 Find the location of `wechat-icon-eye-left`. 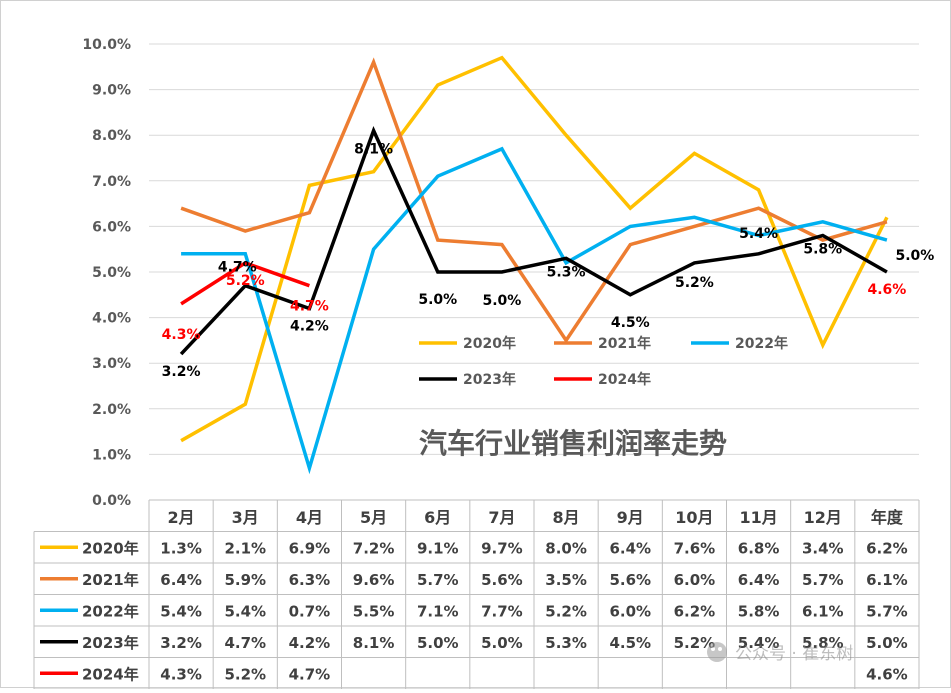

wechat-icon-eye-left is located at coordinates (713, 649).